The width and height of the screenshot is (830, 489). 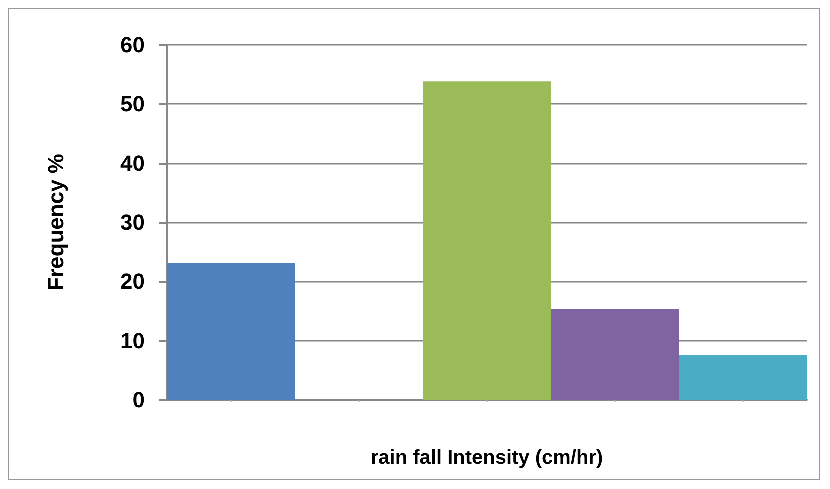 What do you see at coordinates (56, 222) in the screenshot?
I see `y-axis-title: Frequency %` at bounding box center [56, 222].